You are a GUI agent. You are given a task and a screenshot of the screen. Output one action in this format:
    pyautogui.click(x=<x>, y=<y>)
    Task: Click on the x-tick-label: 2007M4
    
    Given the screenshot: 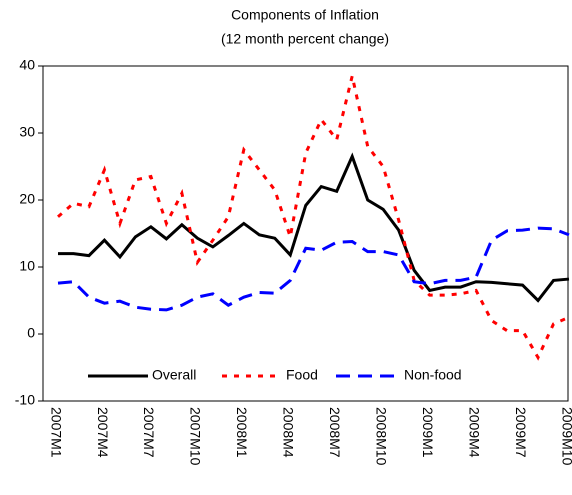 What is the action you would take?
    pyautogui.click(x=103, y=432)
    